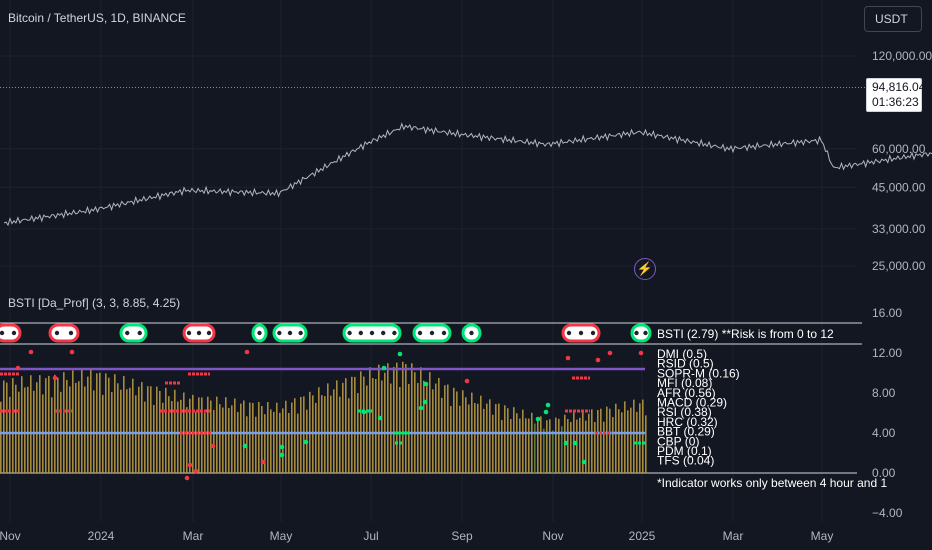 Image resolution: width=932 pixels, height=550 pixels. What do you see at coordinates (685, 364) in the screenshot?
I see `indicator-legend-item: RSID (0.5)` at bounding box center [685, 364].